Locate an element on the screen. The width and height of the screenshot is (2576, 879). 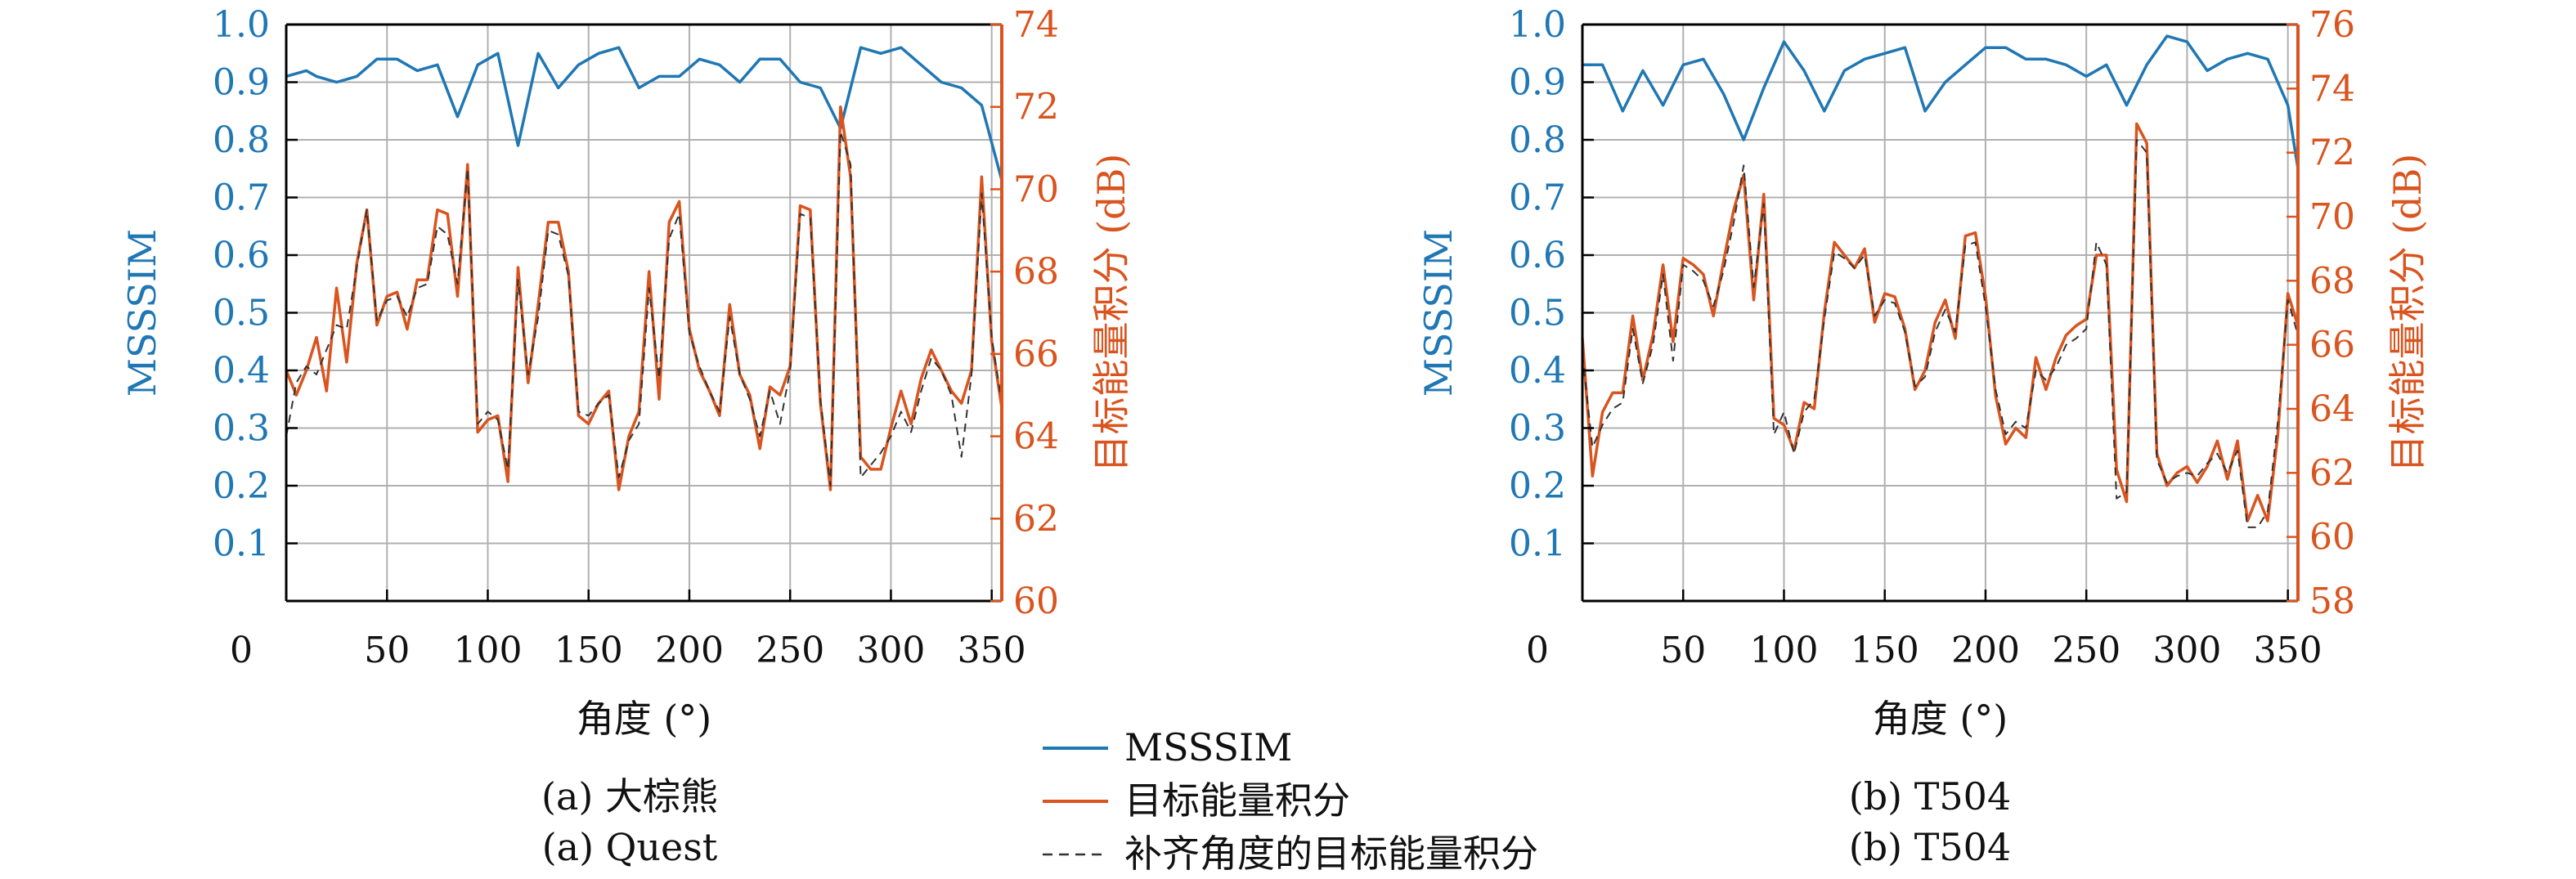
caption-b-1: (b) T504 is located at coordinates (1930, 796).